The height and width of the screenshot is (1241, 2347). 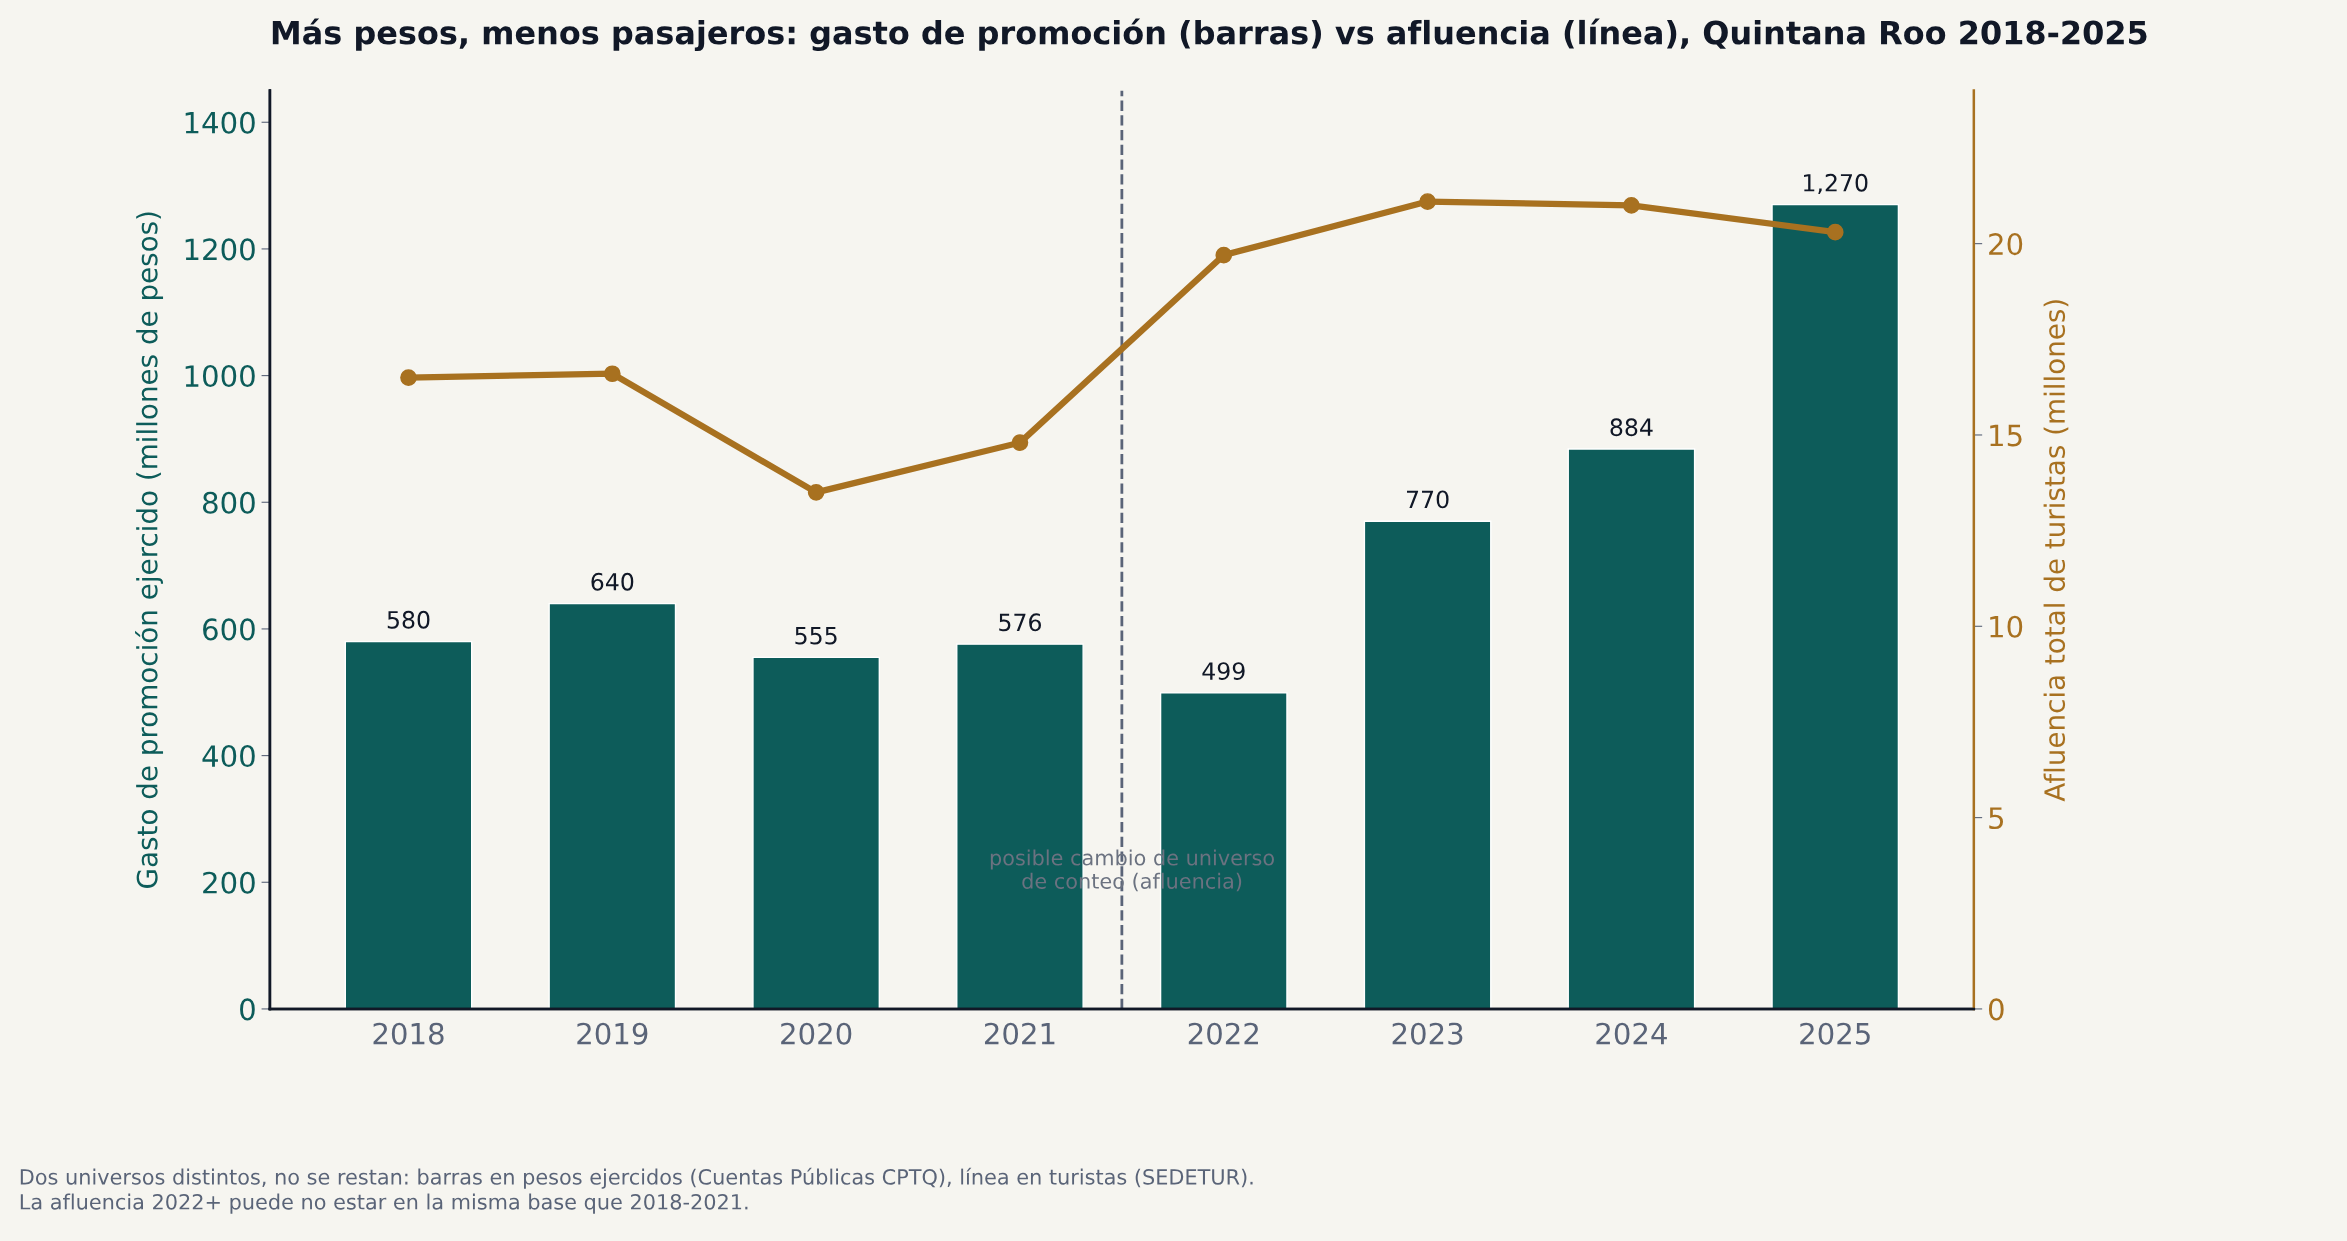 I want to click on data-label: 770, so click(x=1428, y=499).